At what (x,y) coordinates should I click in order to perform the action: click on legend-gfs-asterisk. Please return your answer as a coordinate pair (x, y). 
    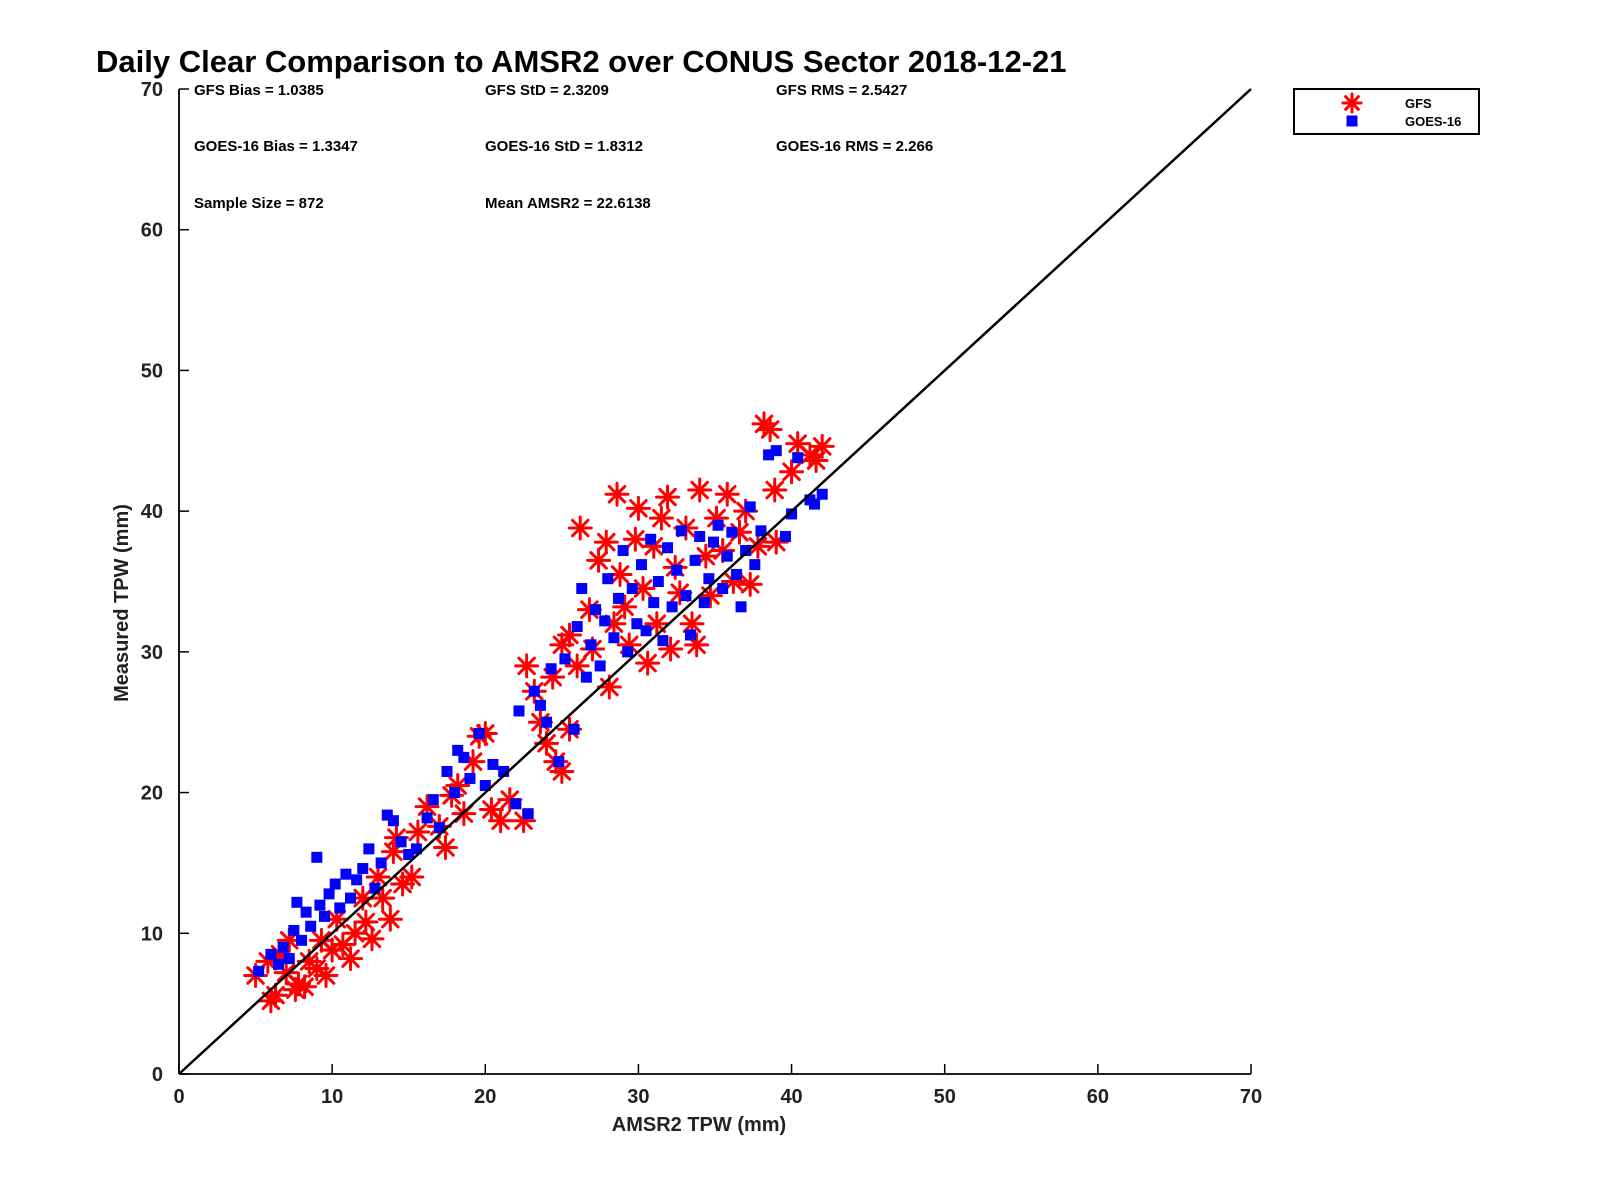
    Looking at the image, I should click on (1352, 103).